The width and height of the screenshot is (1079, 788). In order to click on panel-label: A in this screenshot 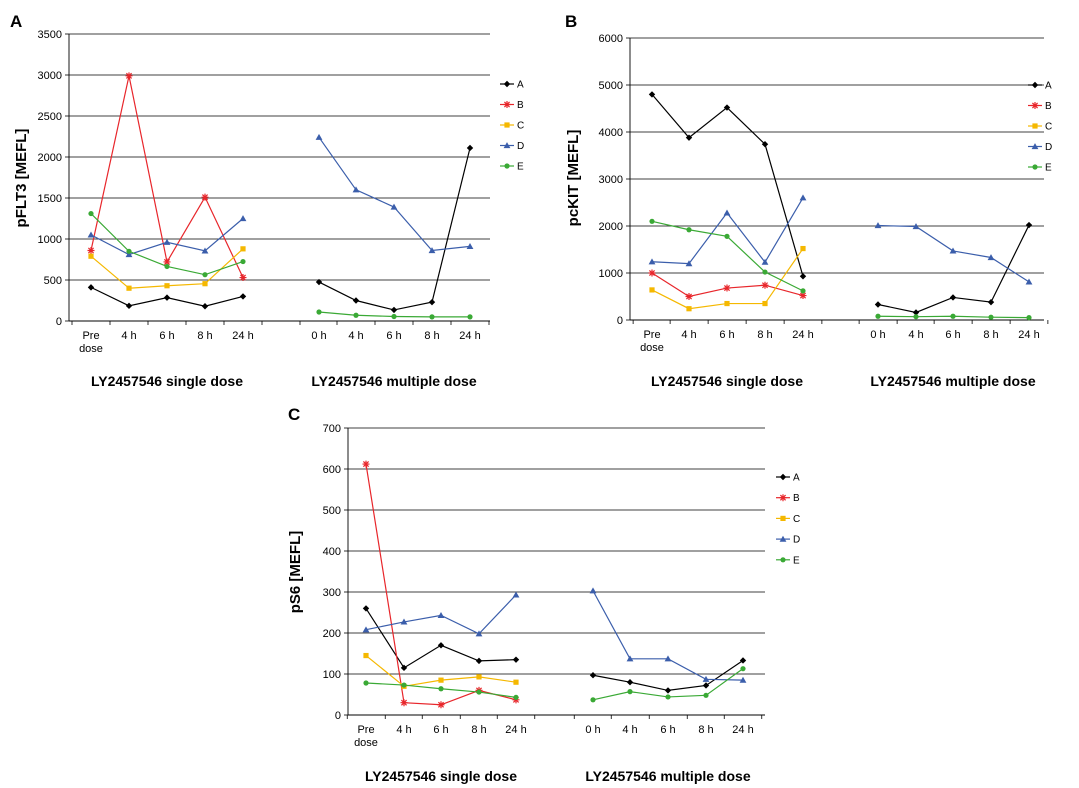, I will do `click(16, 21)`.